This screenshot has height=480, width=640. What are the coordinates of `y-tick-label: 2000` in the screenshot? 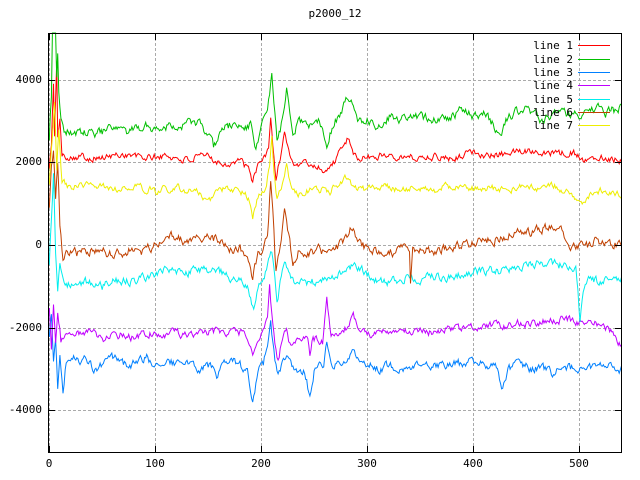 It's located at (29, 161).